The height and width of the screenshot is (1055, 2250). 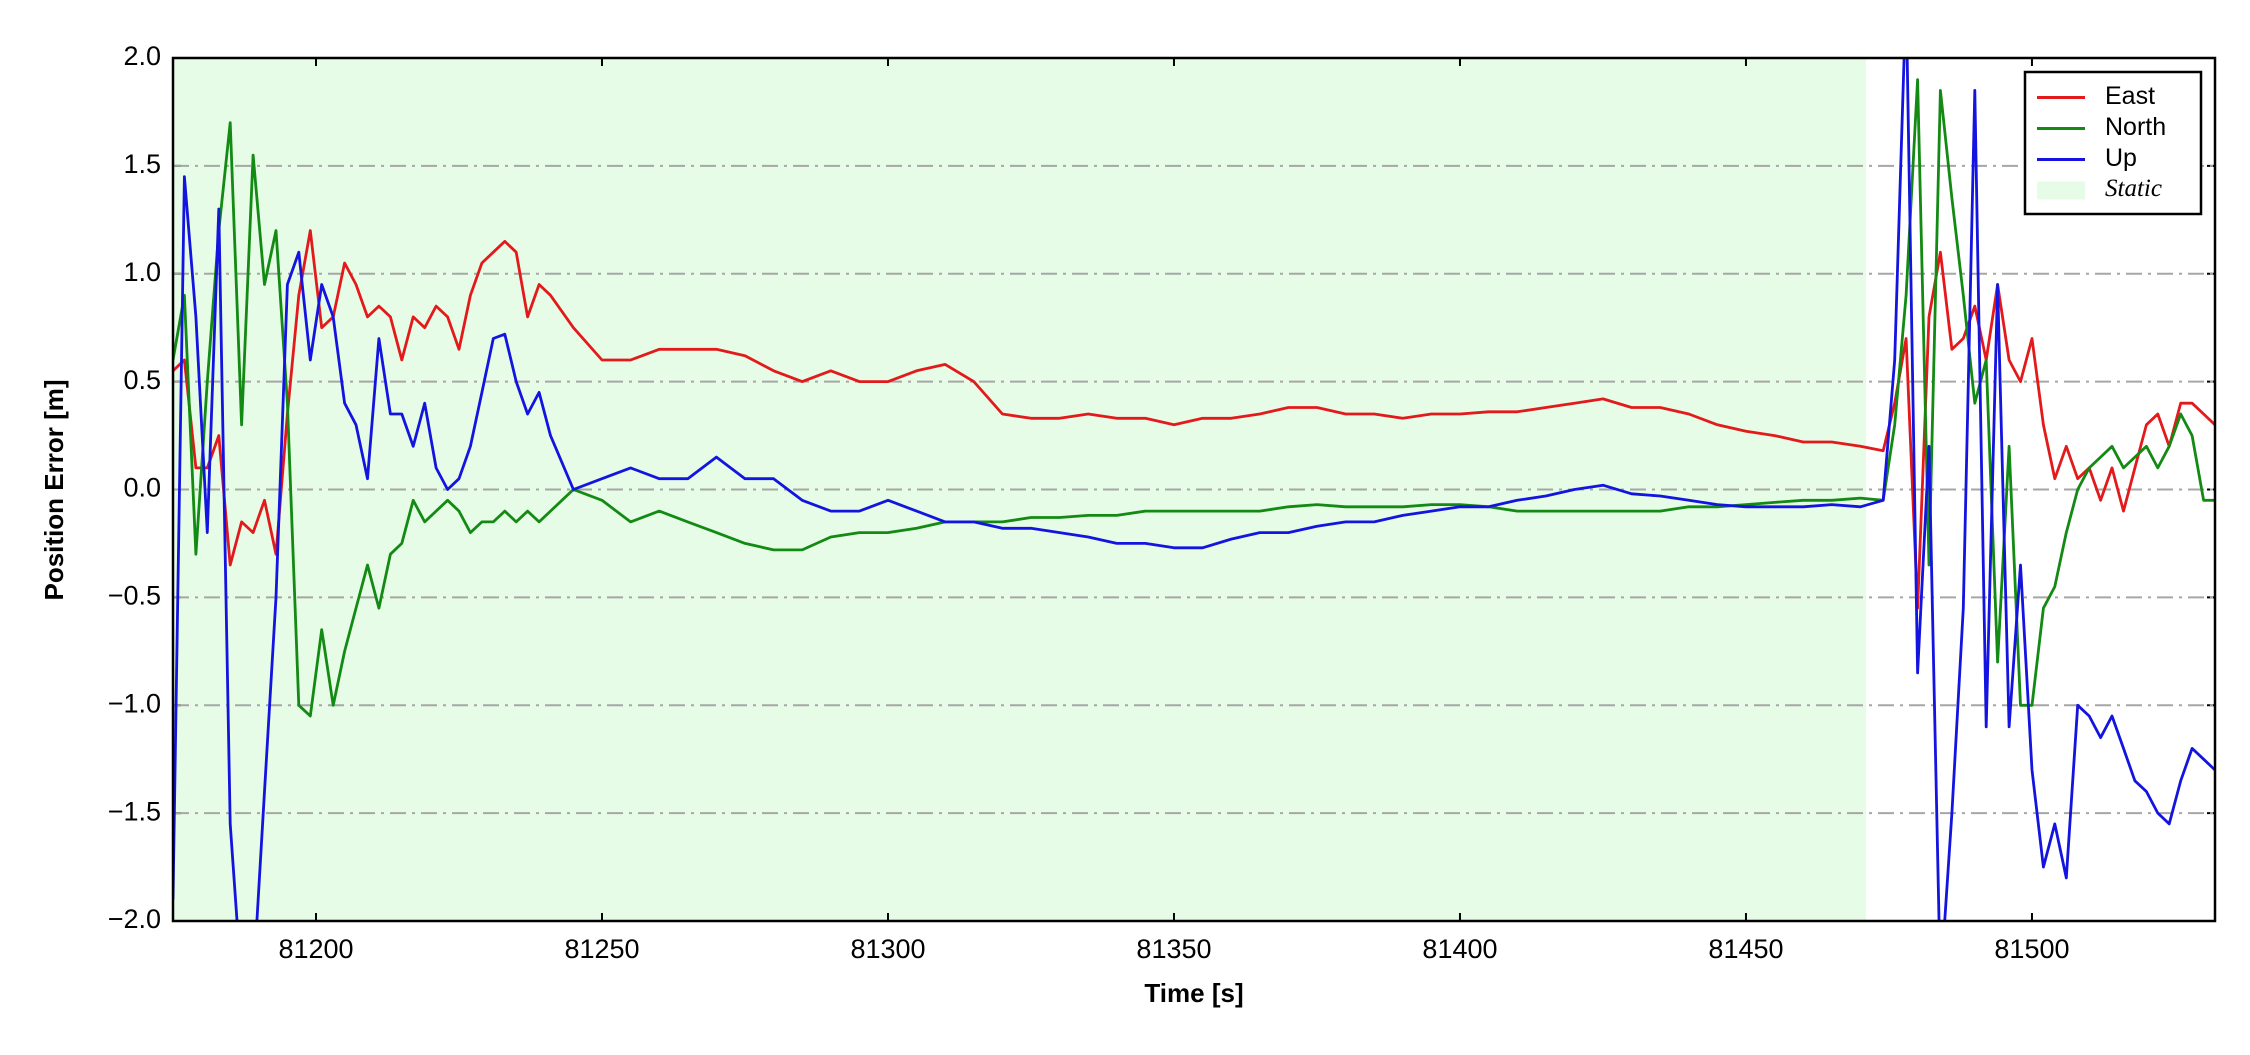 What do you see at coordinates (134, 596) in the screenshot?
I see `y-tick-label: −0.5` at bounding box center [134, 596].